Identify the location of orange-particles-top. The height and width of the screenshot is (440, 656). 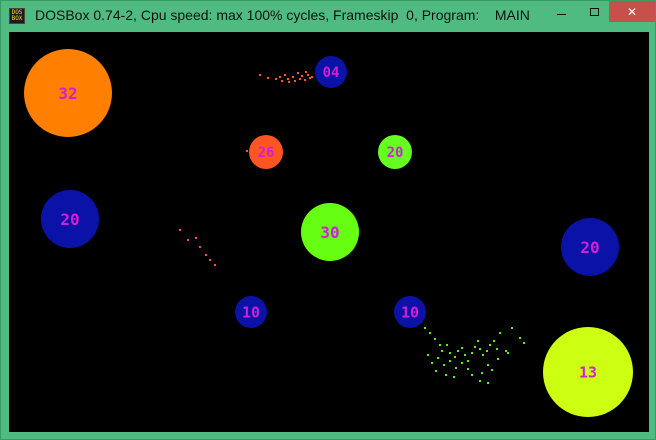
(279, 111).